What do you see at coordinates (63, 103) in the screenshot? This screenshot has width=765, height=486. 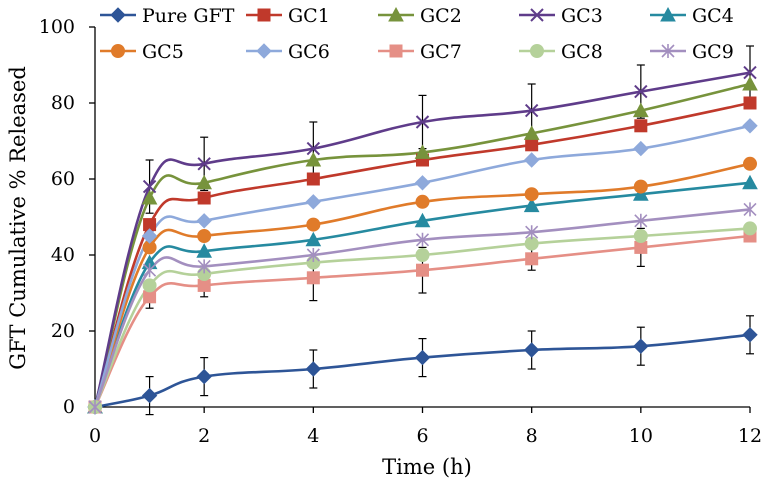 I see `y-tick-label: 80` at bounding box center [63, 103].